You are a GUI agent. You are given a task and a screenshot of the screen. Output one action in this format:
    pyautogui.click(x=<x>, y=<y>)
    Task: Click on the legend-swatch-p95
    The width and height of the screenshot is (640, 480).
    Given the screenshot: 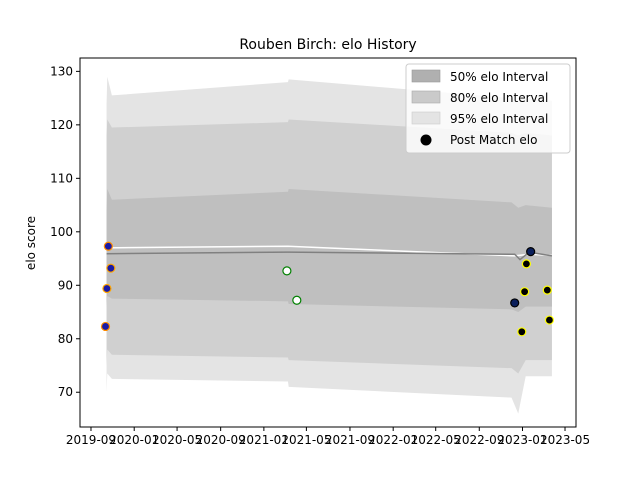 What is the action you would take?
    pyautogui.click(x=426, y=118)
    